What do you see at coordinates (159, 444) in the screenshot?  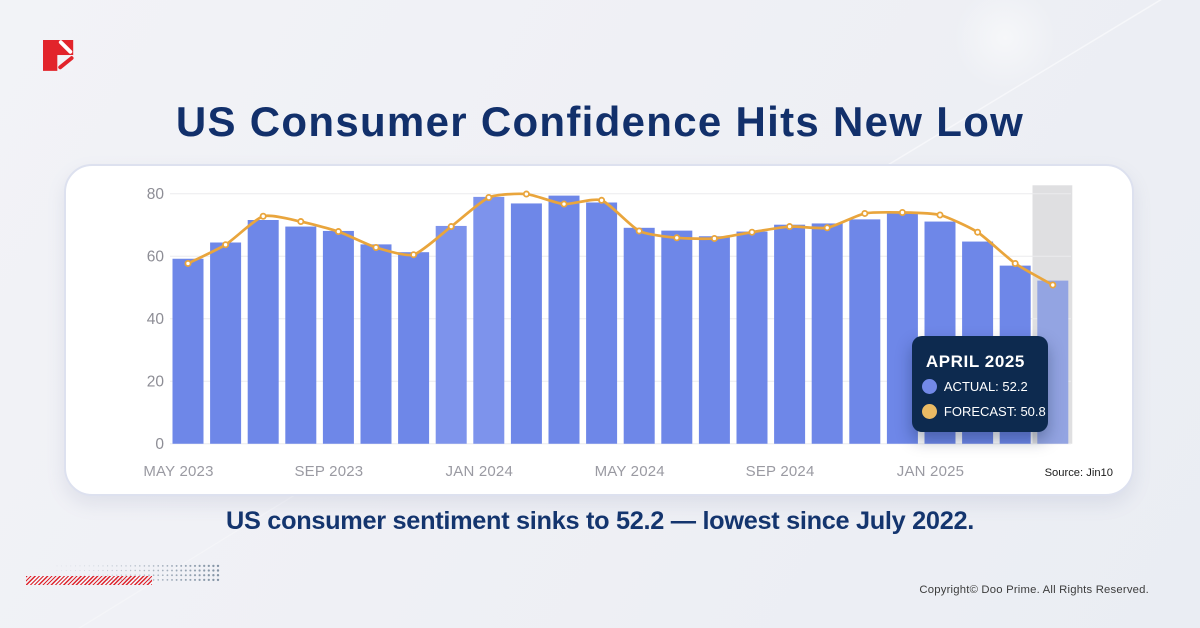 I see `svg-text: 0` at bounding box center [159, 444].